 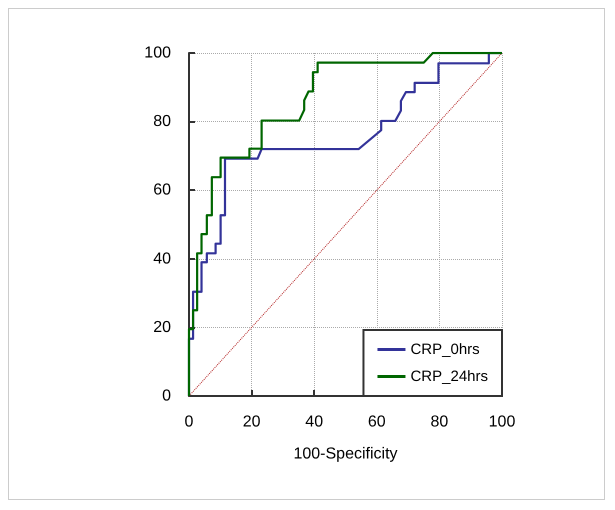 I want to click on y-tick-label: 60, so click(x=162, y=190).